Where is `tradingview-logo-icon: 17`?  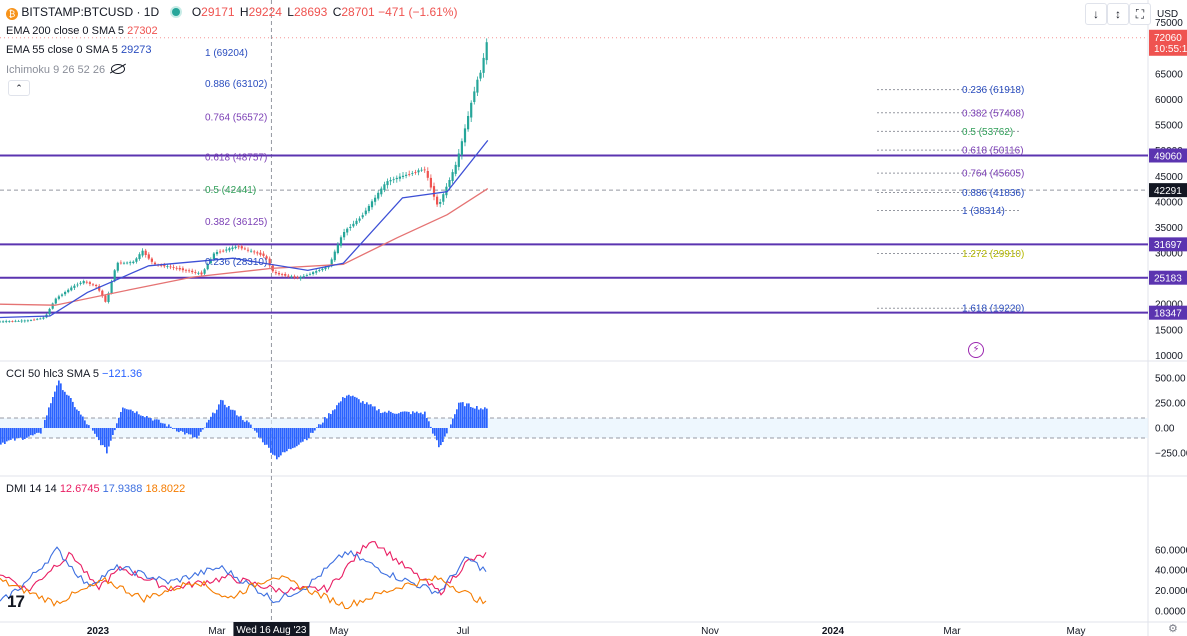 tradingview-logo-icon: 17 is located at coordinates (16, 601).